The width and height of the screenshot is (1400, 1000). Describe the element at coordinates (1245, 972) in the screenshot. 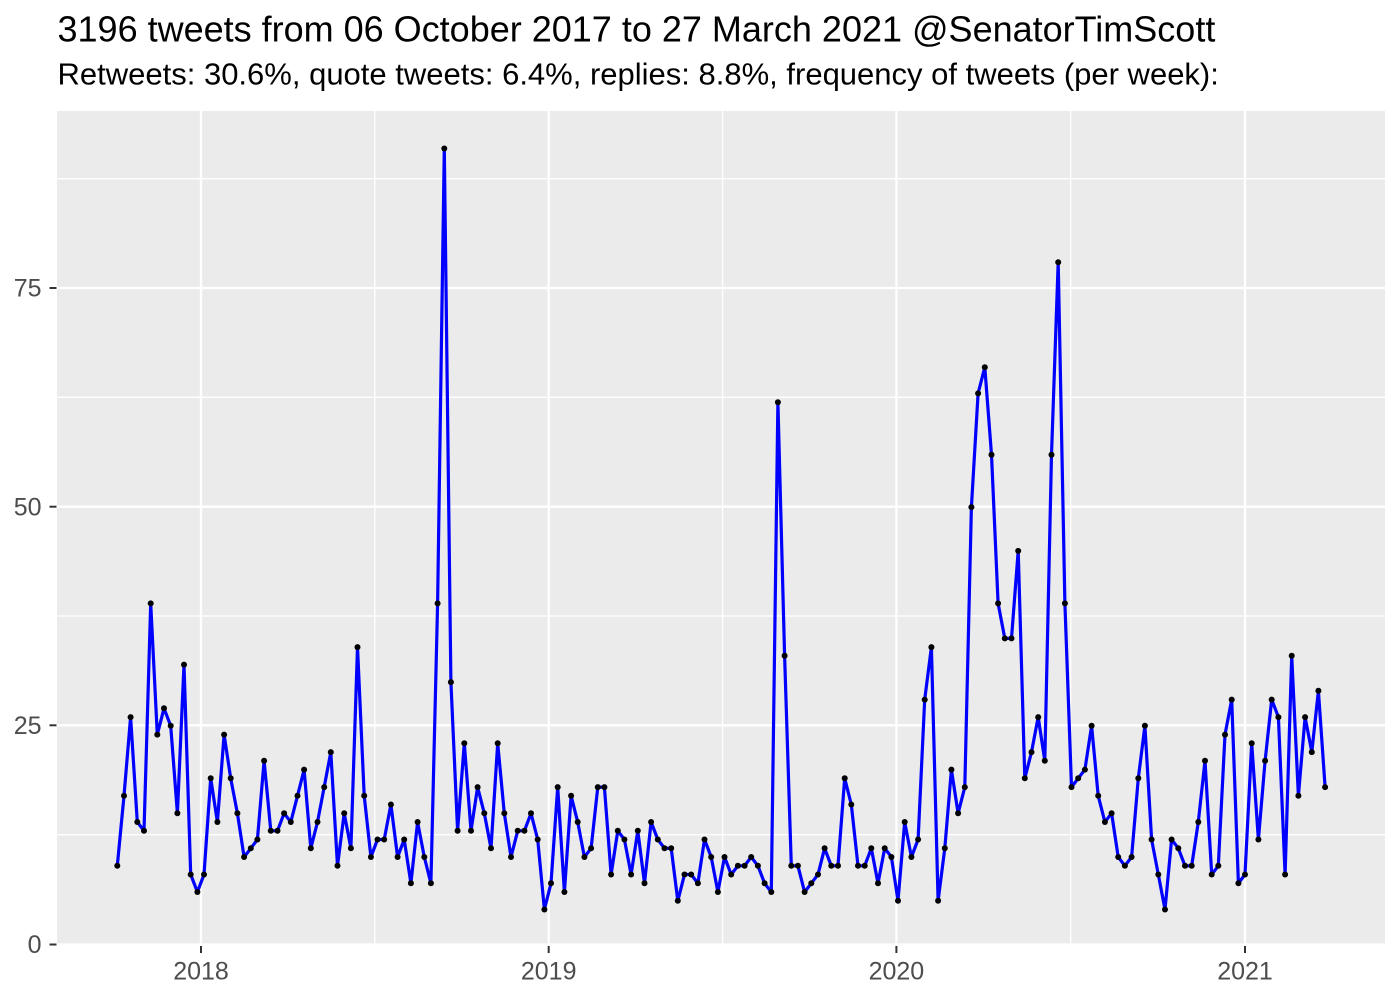

I see `svg-text: 2021` at that location.